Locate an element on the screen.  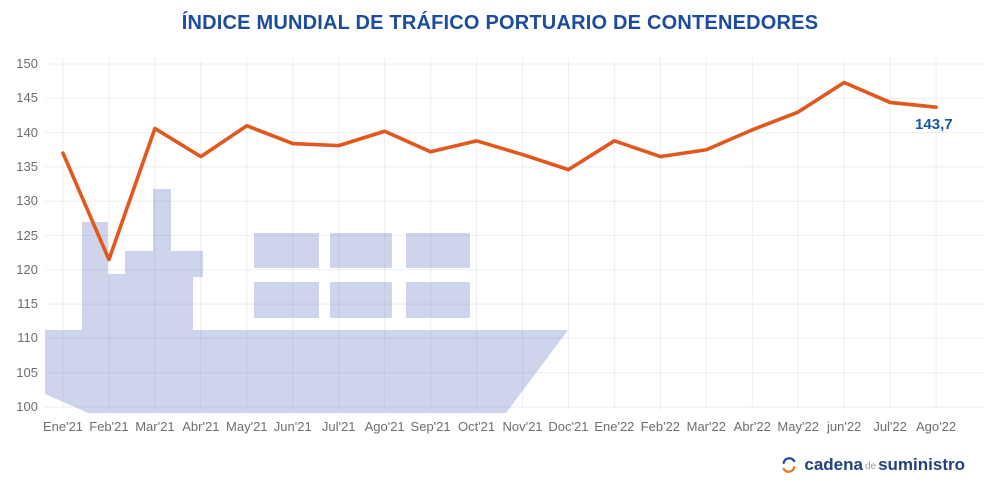
x-tick-label: Abr'22 is located at coordinates (752, 426).